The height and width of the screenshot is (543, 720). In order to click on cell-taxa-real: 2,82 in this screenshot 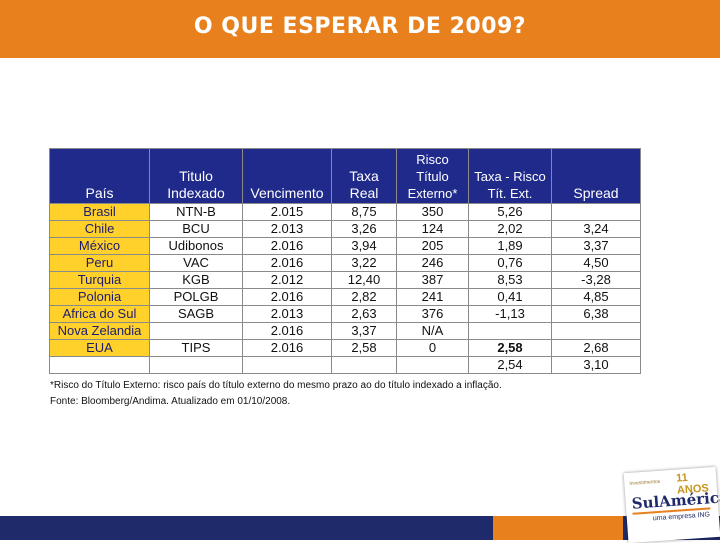, I will do `click(364, 297)`.